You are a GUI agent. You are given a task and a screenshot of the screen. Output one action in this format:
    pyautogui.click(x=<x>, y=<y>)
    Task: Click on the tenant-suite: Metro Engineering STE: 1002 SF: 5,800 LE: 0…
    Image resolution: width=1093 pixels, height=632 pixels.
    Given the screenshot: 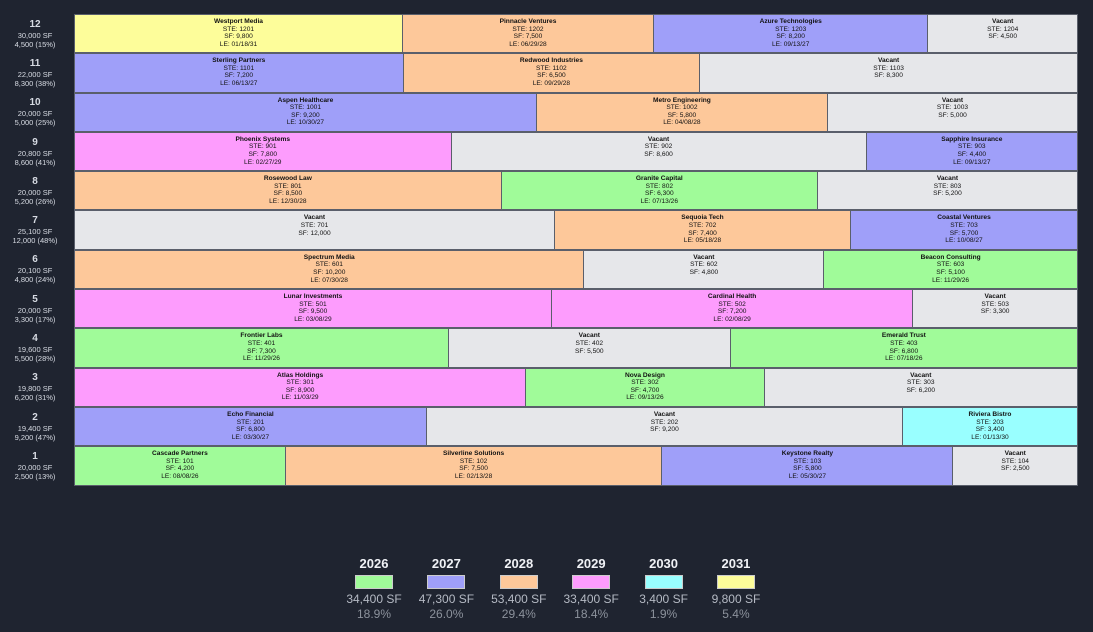 What is the action you would take?
    pyautogui.click(x=681, y=112)
    